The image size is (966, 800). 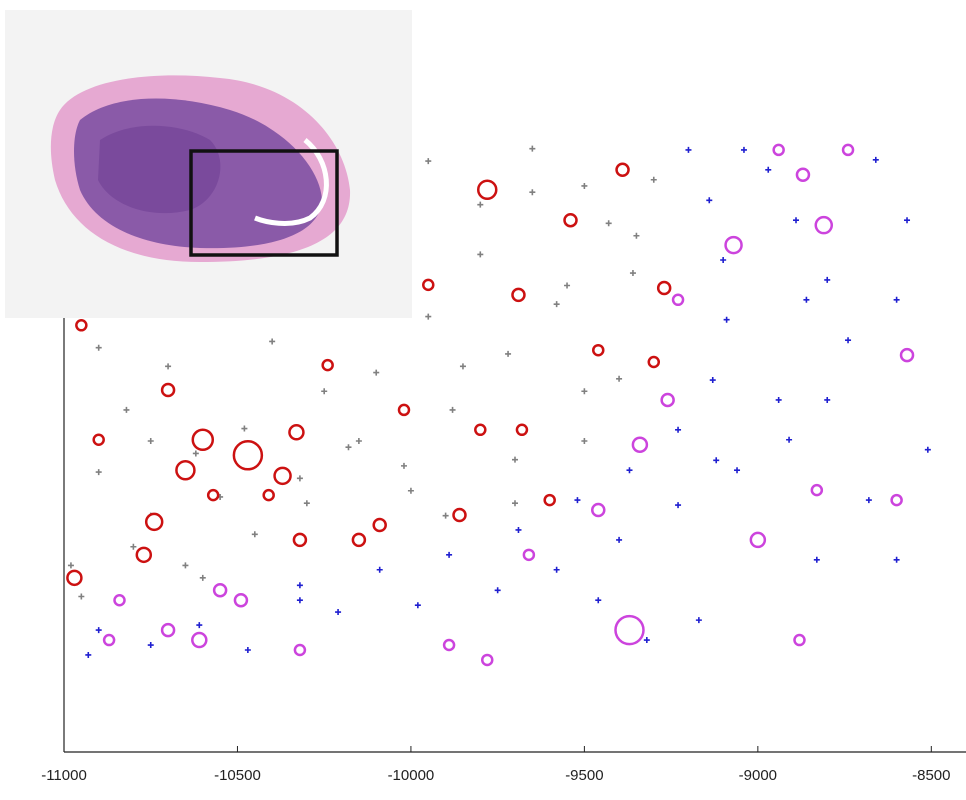 What do you see at coordinates (64, 775) in the screenshot?
I see `x-tick-label: -11000` at bounding box center [64, 775].